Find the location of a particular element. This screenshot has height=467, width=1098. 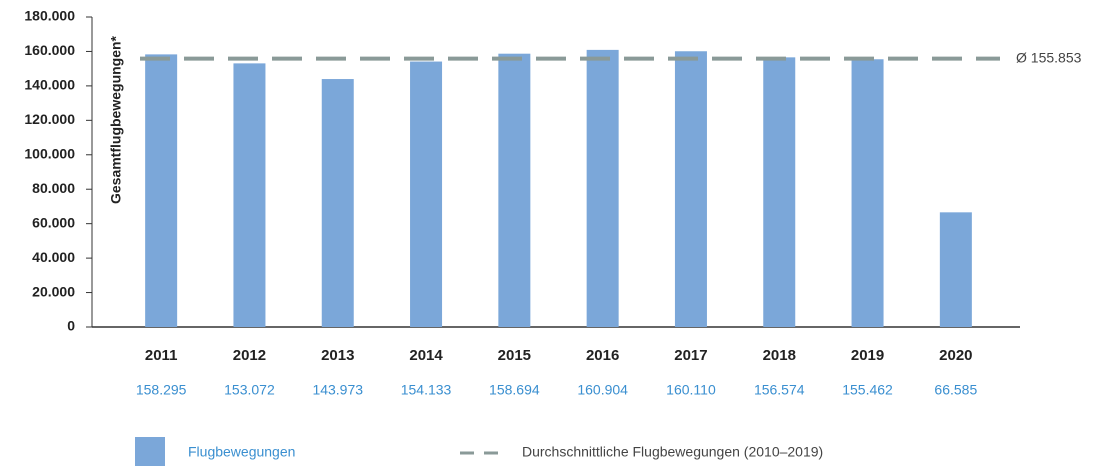

x-tick-label: 2020 is located at coordinates (955, 355).